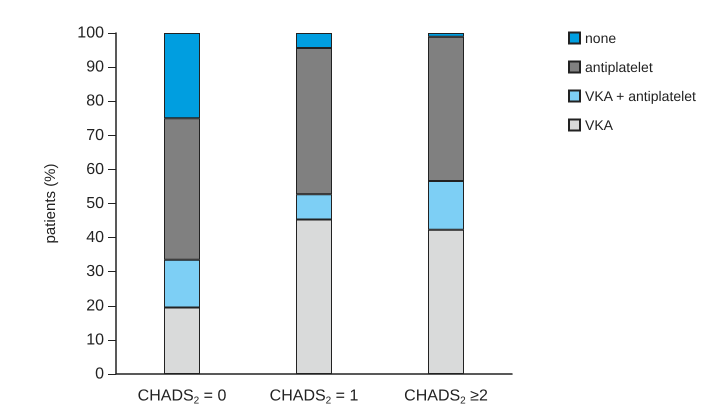 The height and width of the screenshot is (419, 720). What do you see at coordinates (95, 169) in the screenshot?
I see `y-tick-label: 60` at bounding box center [95, 169].